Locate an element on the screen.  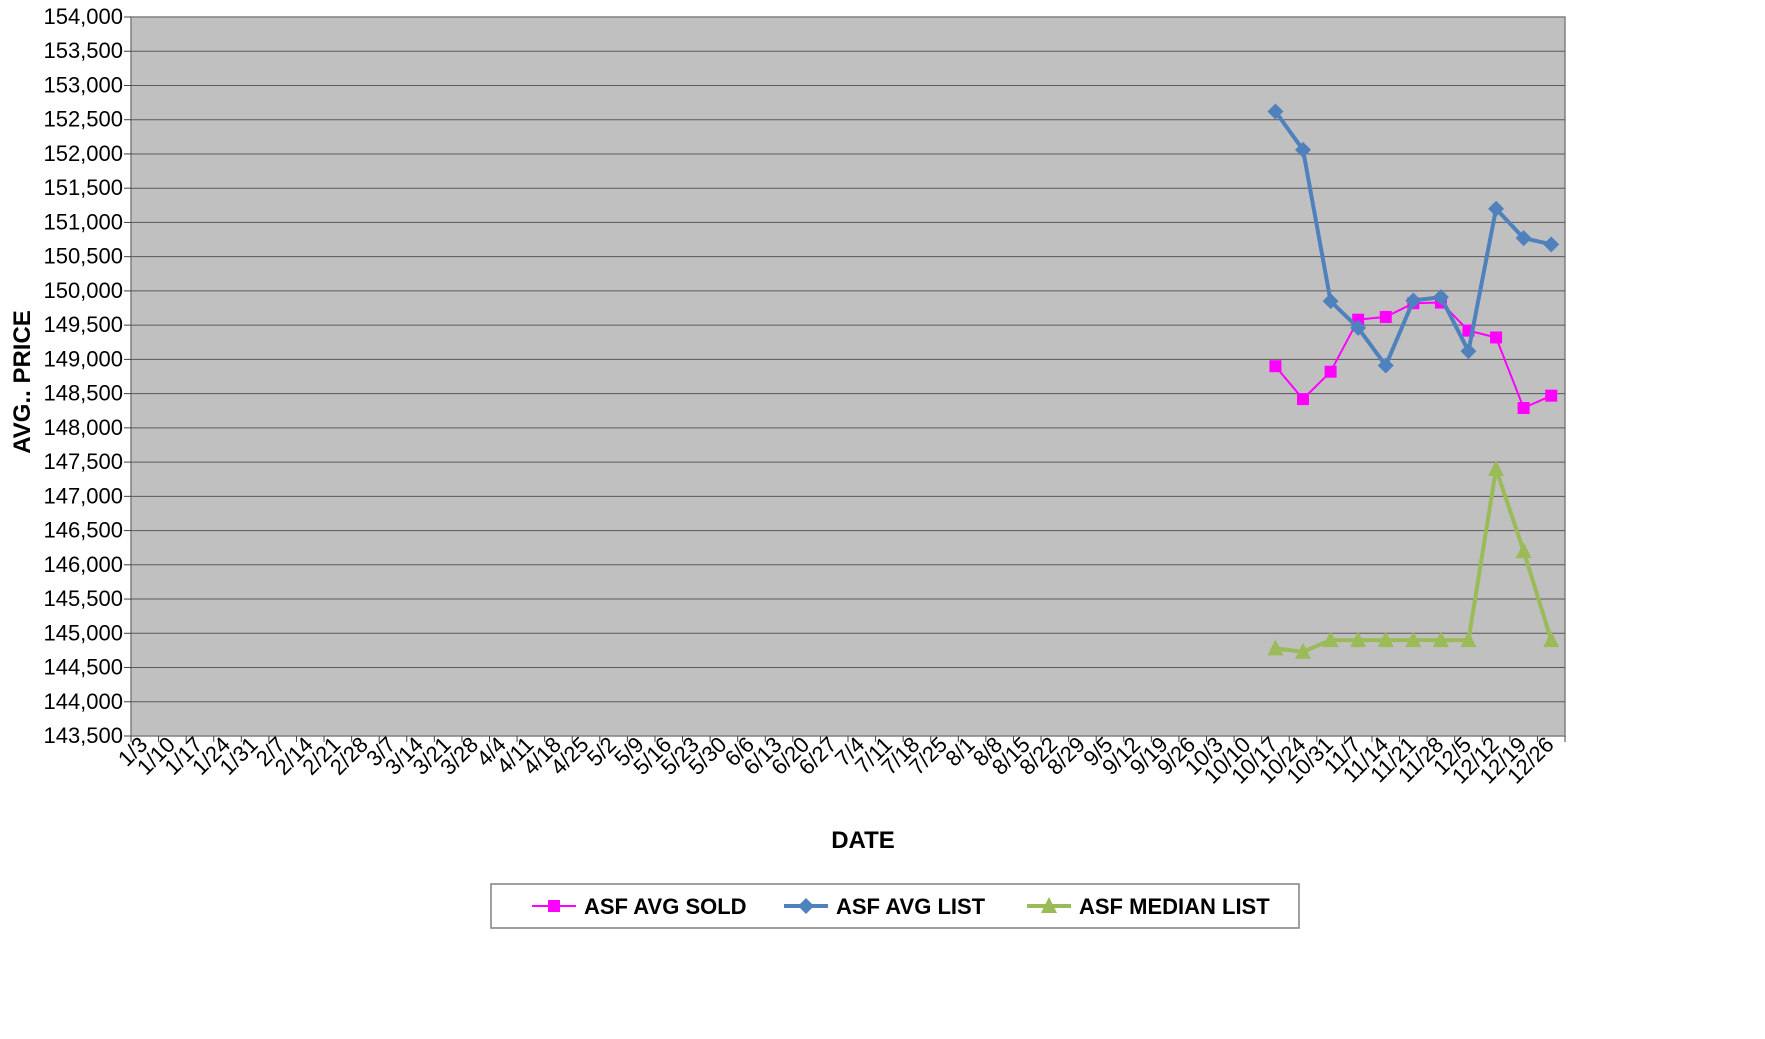
series-layer is located at coordinates (1413, 381).